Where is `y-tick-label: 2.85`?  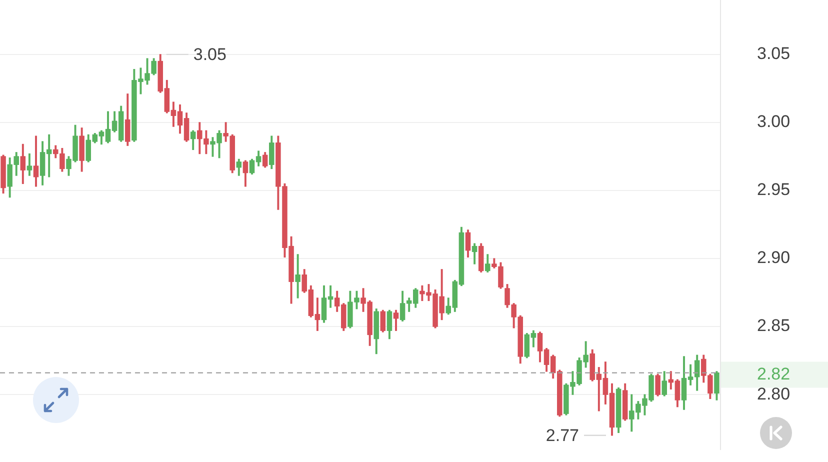 y-tick-label: 2.85 is located at coordinates (773, 326).